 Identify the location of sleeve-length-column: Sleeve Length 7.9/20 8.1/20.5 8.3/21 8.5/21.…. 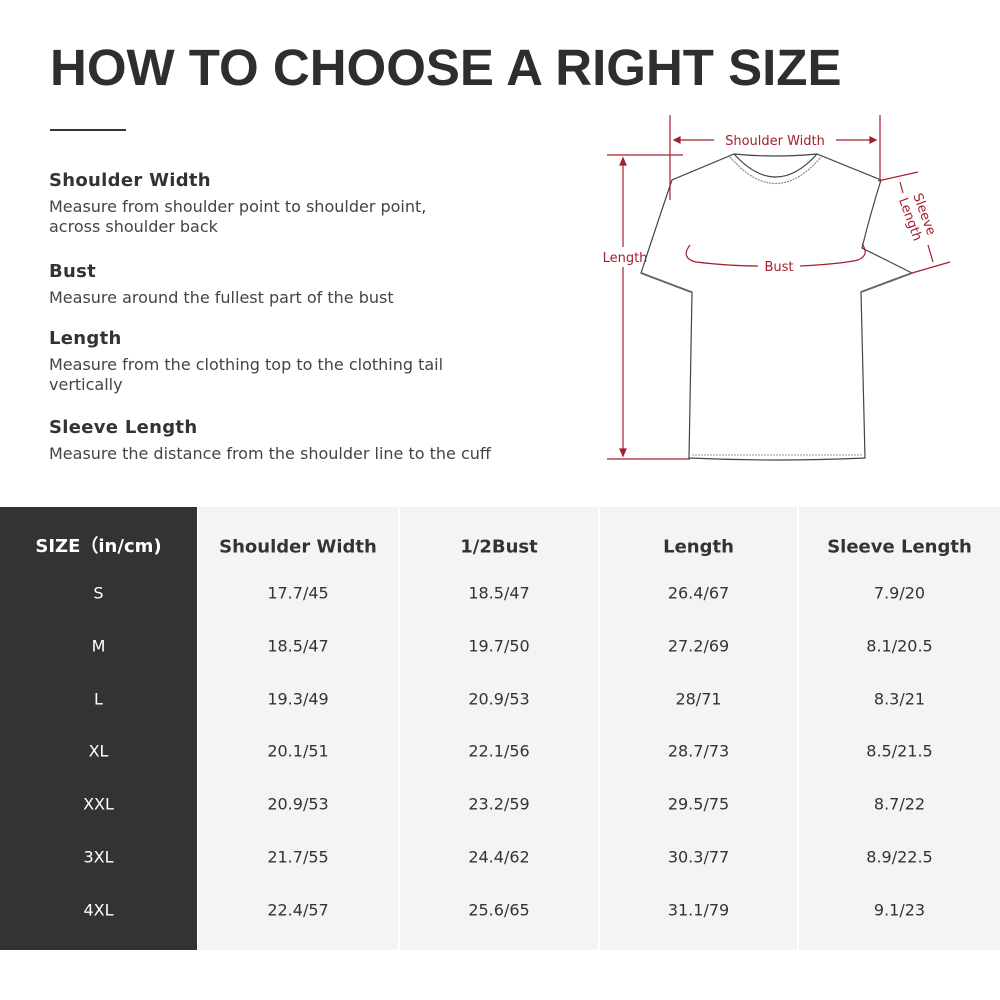
(899, 728).